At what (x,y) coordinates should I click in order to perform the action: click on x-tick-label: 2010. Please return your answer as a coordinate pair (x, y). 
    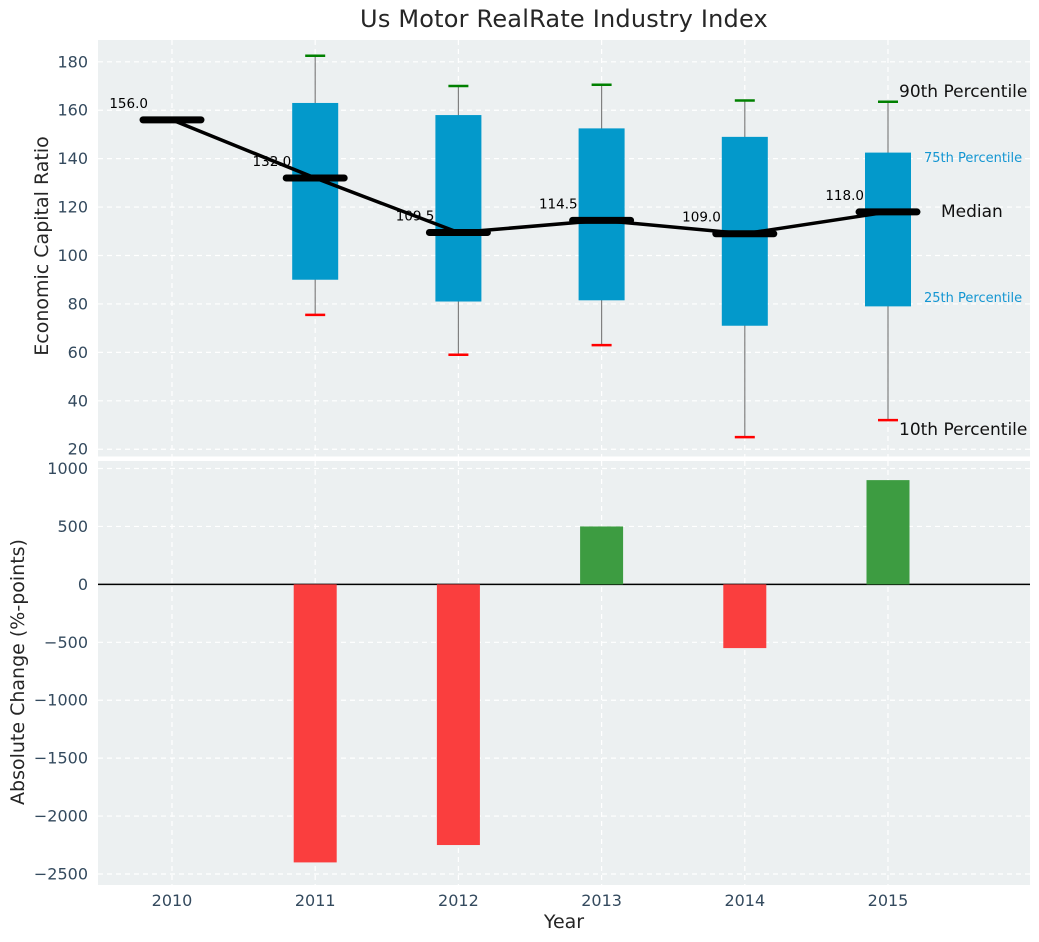
    Looking at the image, I should click on (172, 900).